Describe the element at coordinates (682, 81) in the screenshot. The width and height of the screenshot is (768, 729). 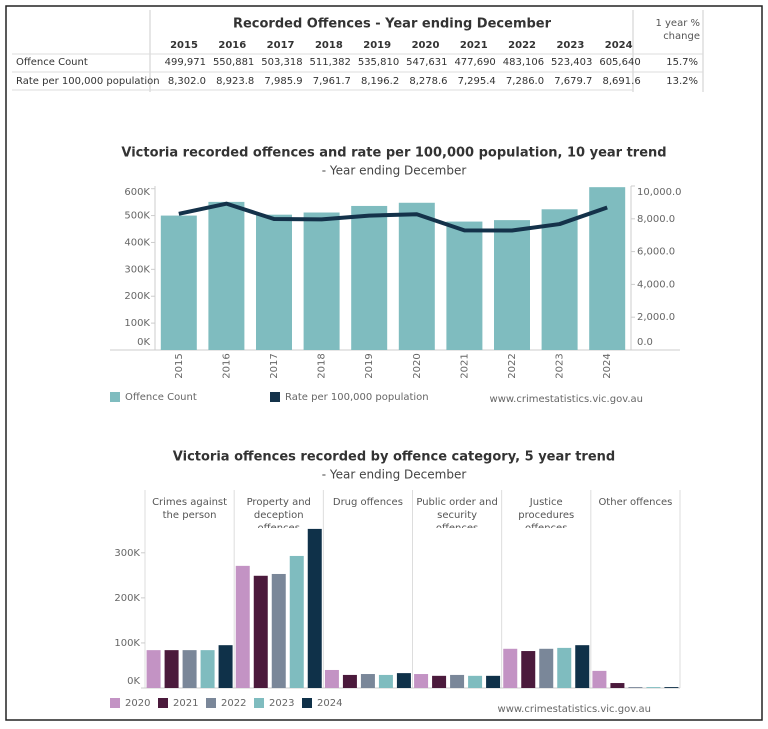
I see `change-cell: 13.2%` at that location.